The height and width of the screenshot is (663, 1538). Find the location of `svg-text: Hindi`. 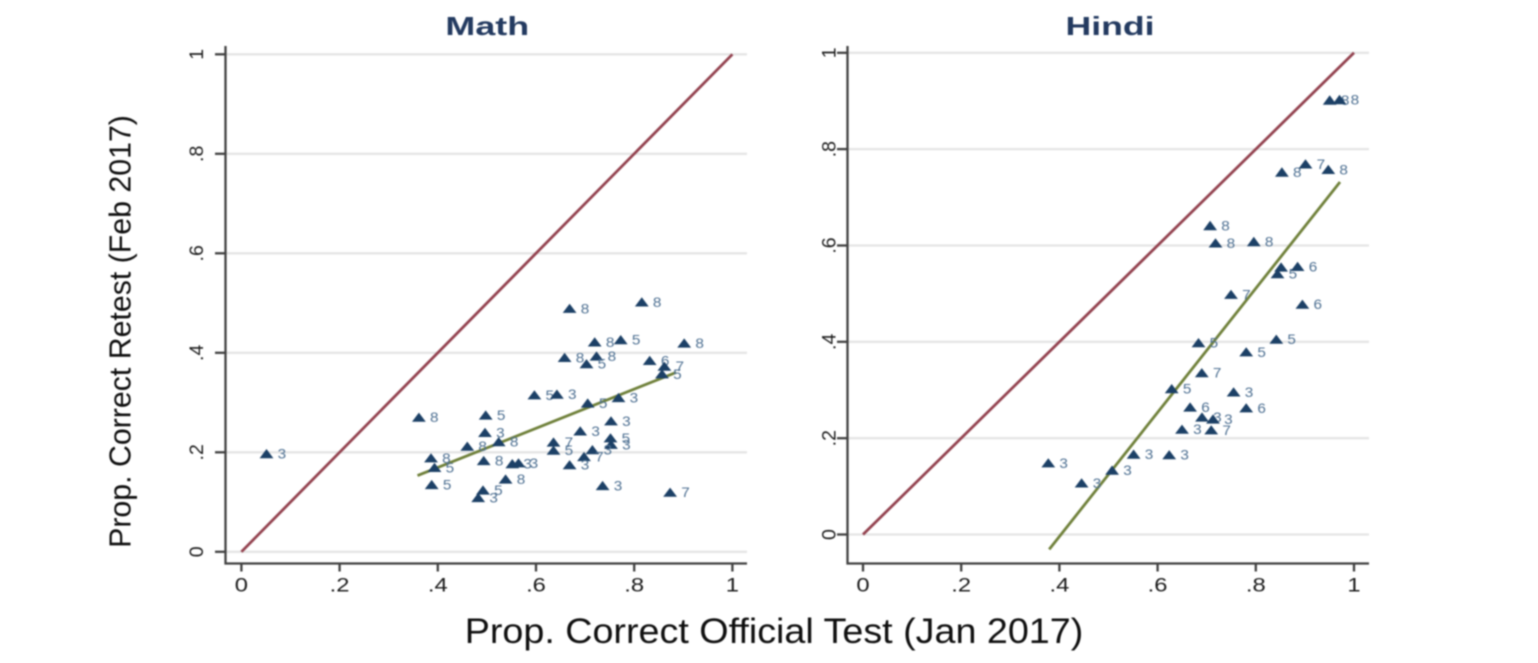

svg-text: Hindi is located at coordinates (1109, 26).